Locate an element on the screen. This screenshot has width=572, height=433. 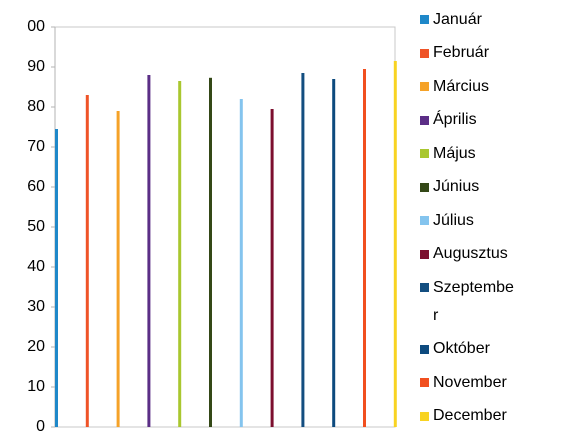
legend-item: Május is located at coordinates (468, 154).